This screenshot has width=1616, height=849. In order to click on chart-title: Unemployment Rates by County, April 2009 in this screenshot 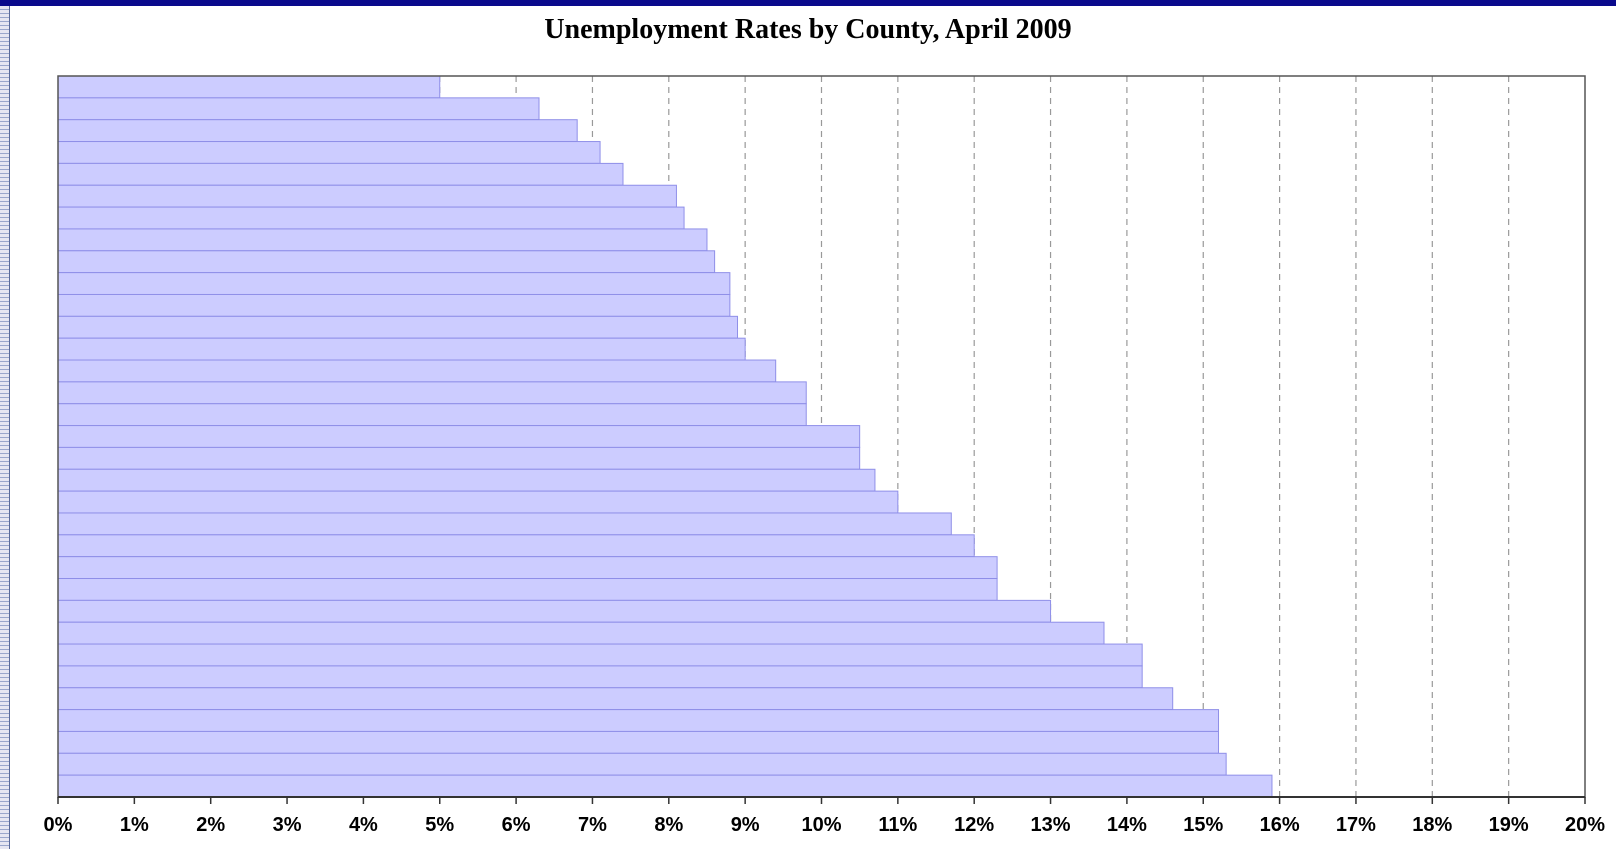, I will do `click(808, 29)`.